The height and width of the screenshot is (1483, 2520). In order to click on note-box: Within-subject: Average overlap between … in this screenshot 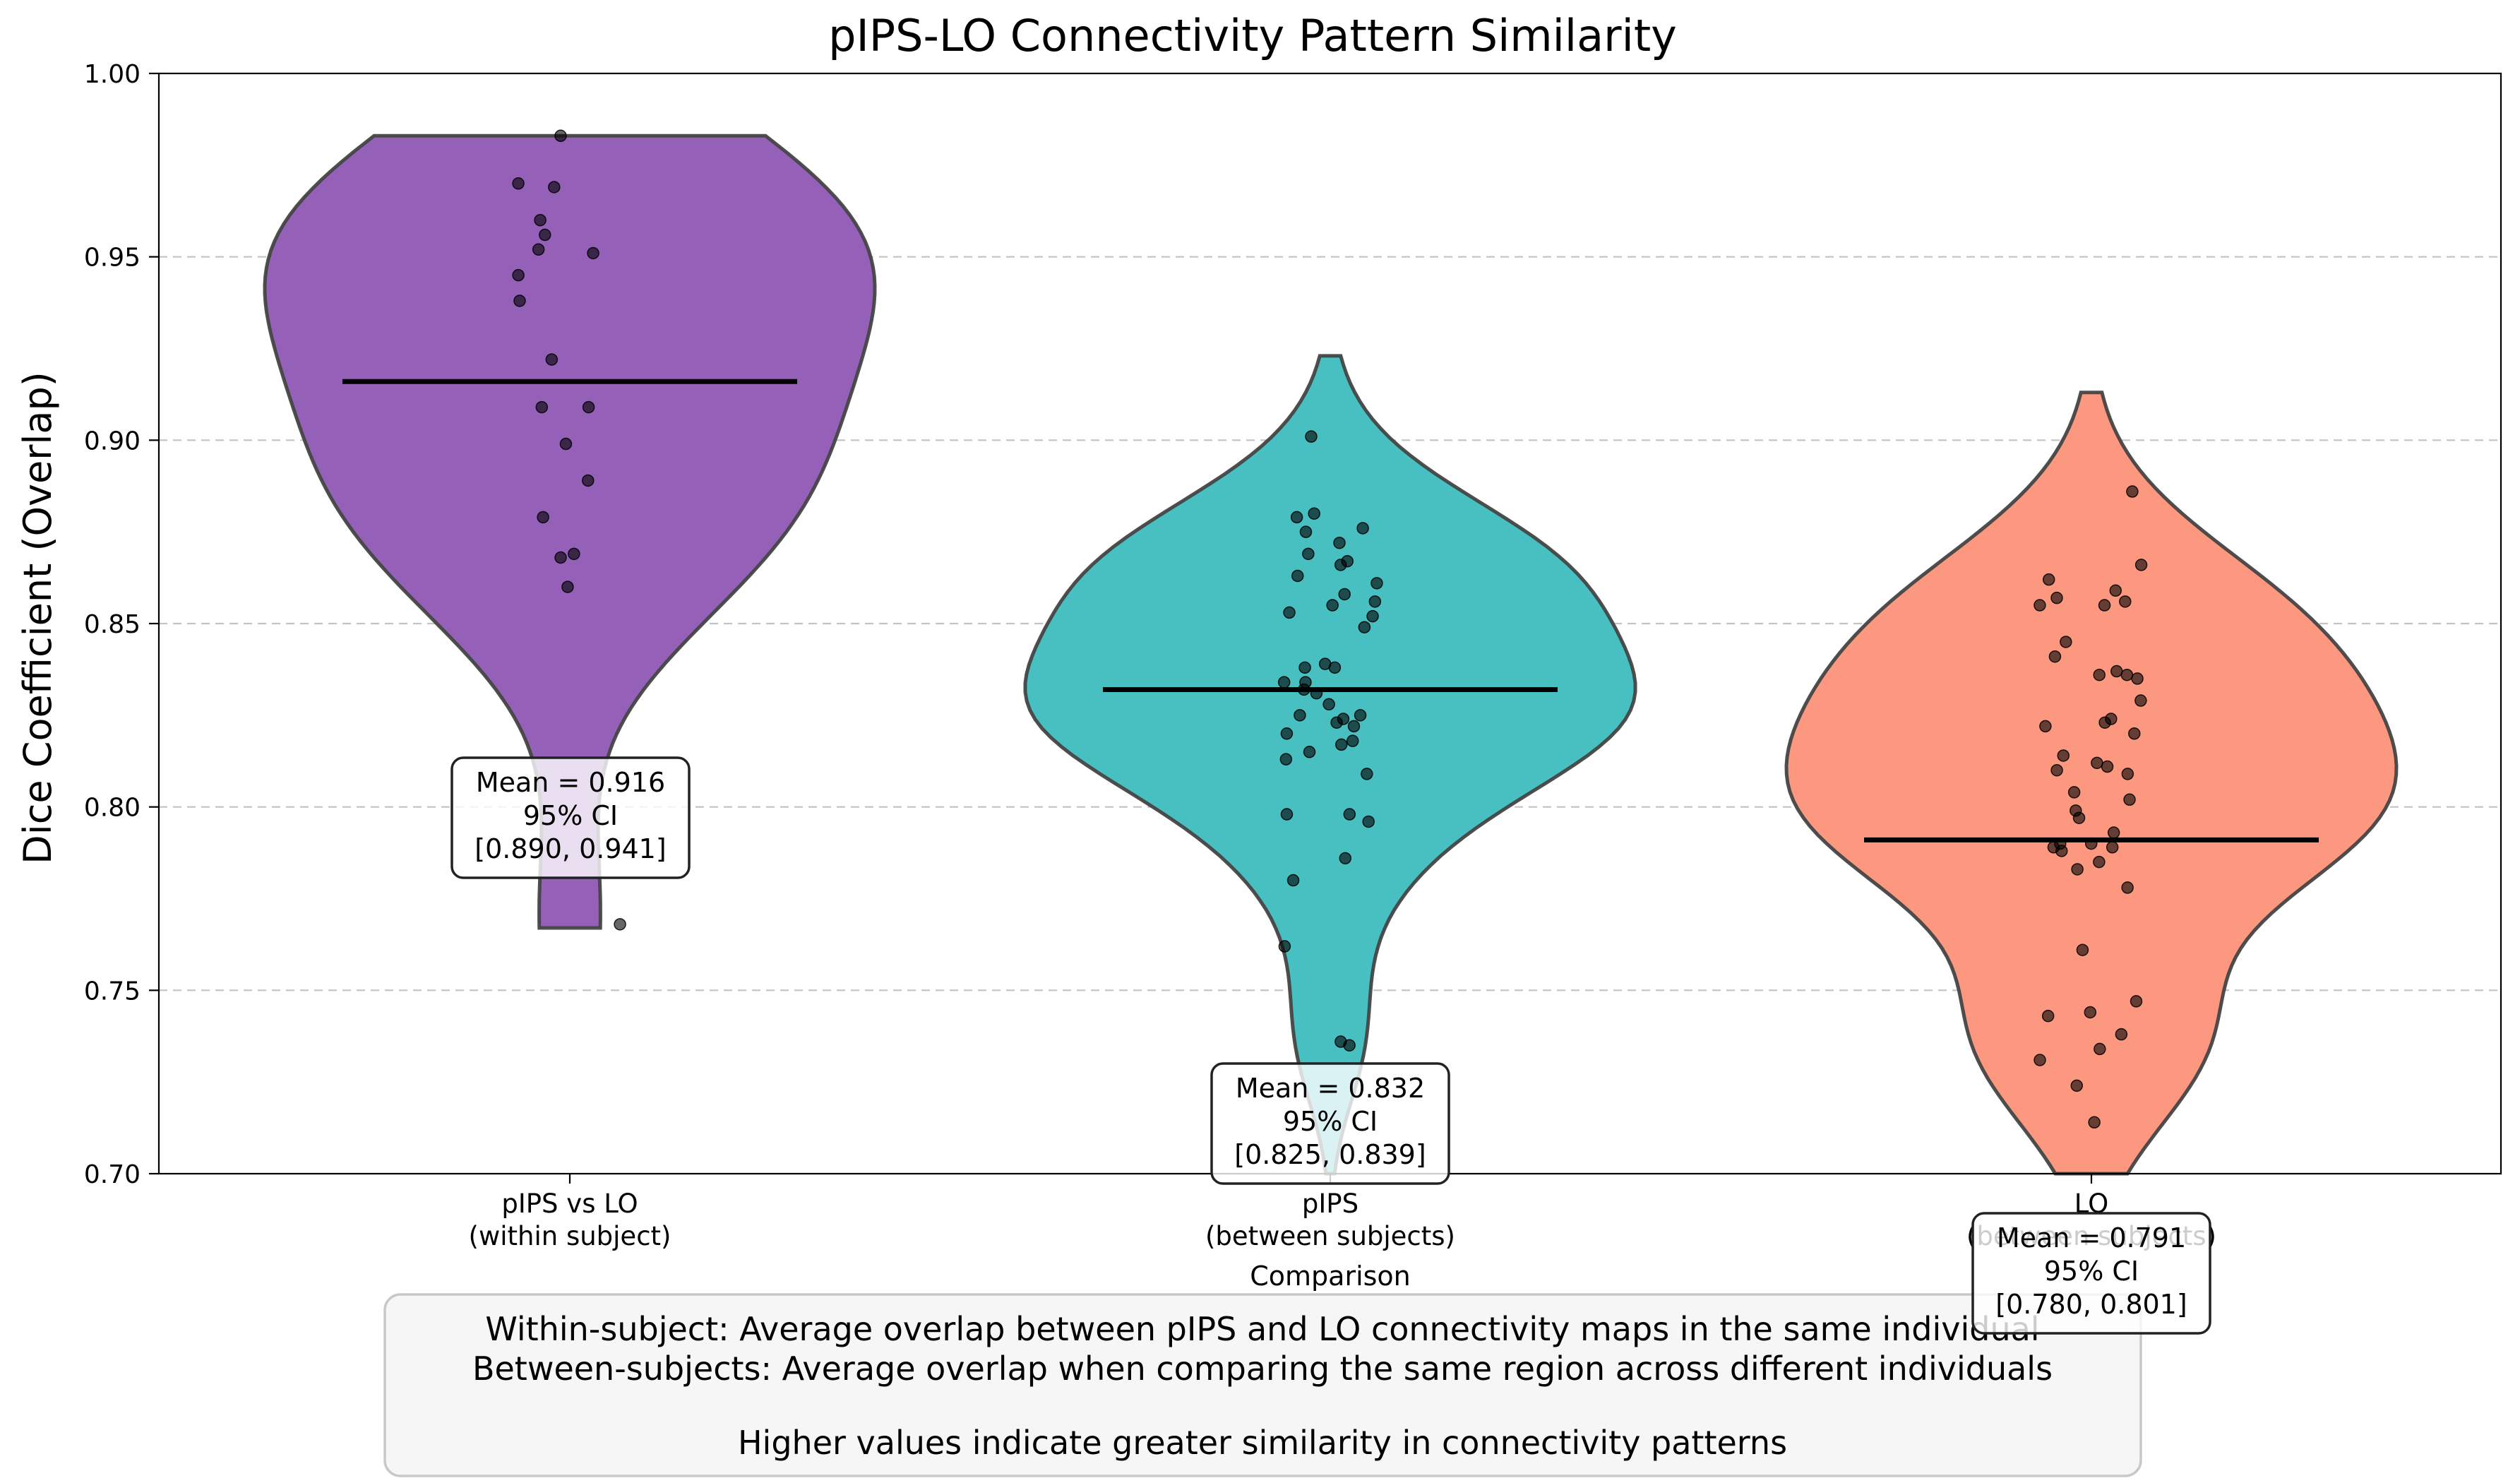, I will do `click(1263, 1385)`.